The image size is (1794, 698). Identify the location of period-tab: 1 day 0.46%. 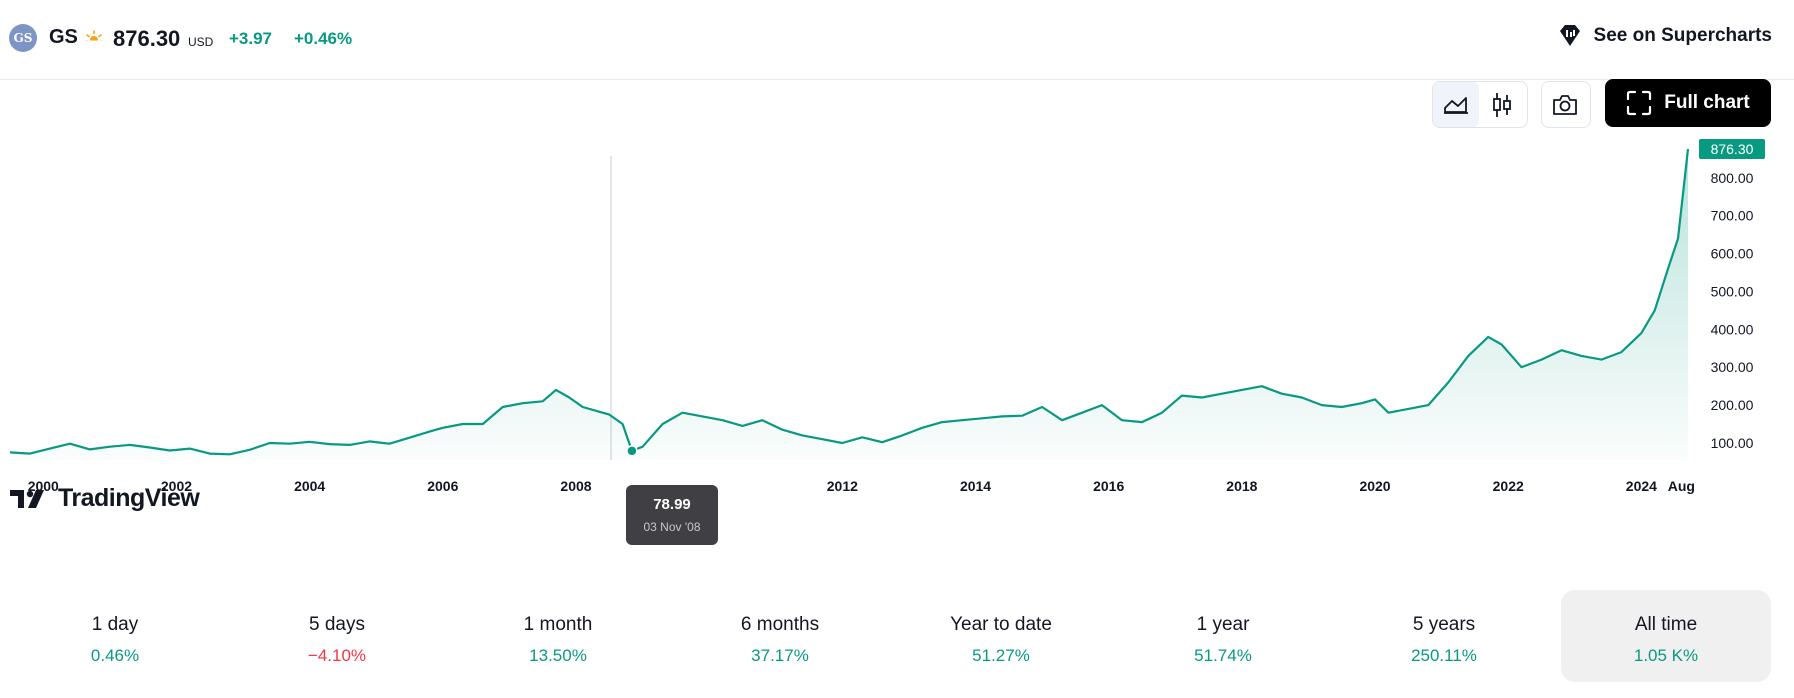
(115, 636).